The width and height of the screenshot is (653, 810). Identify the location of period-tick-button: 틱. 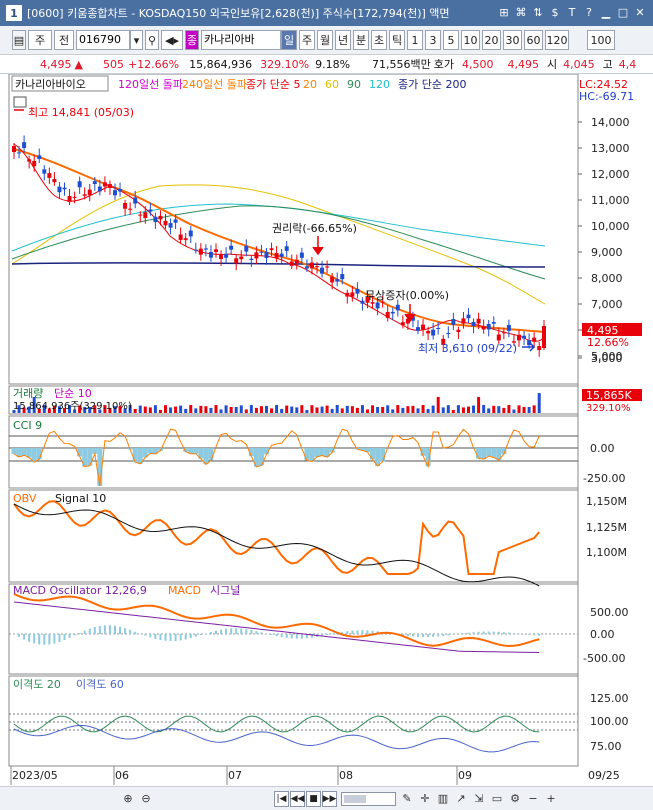
(397, 40).